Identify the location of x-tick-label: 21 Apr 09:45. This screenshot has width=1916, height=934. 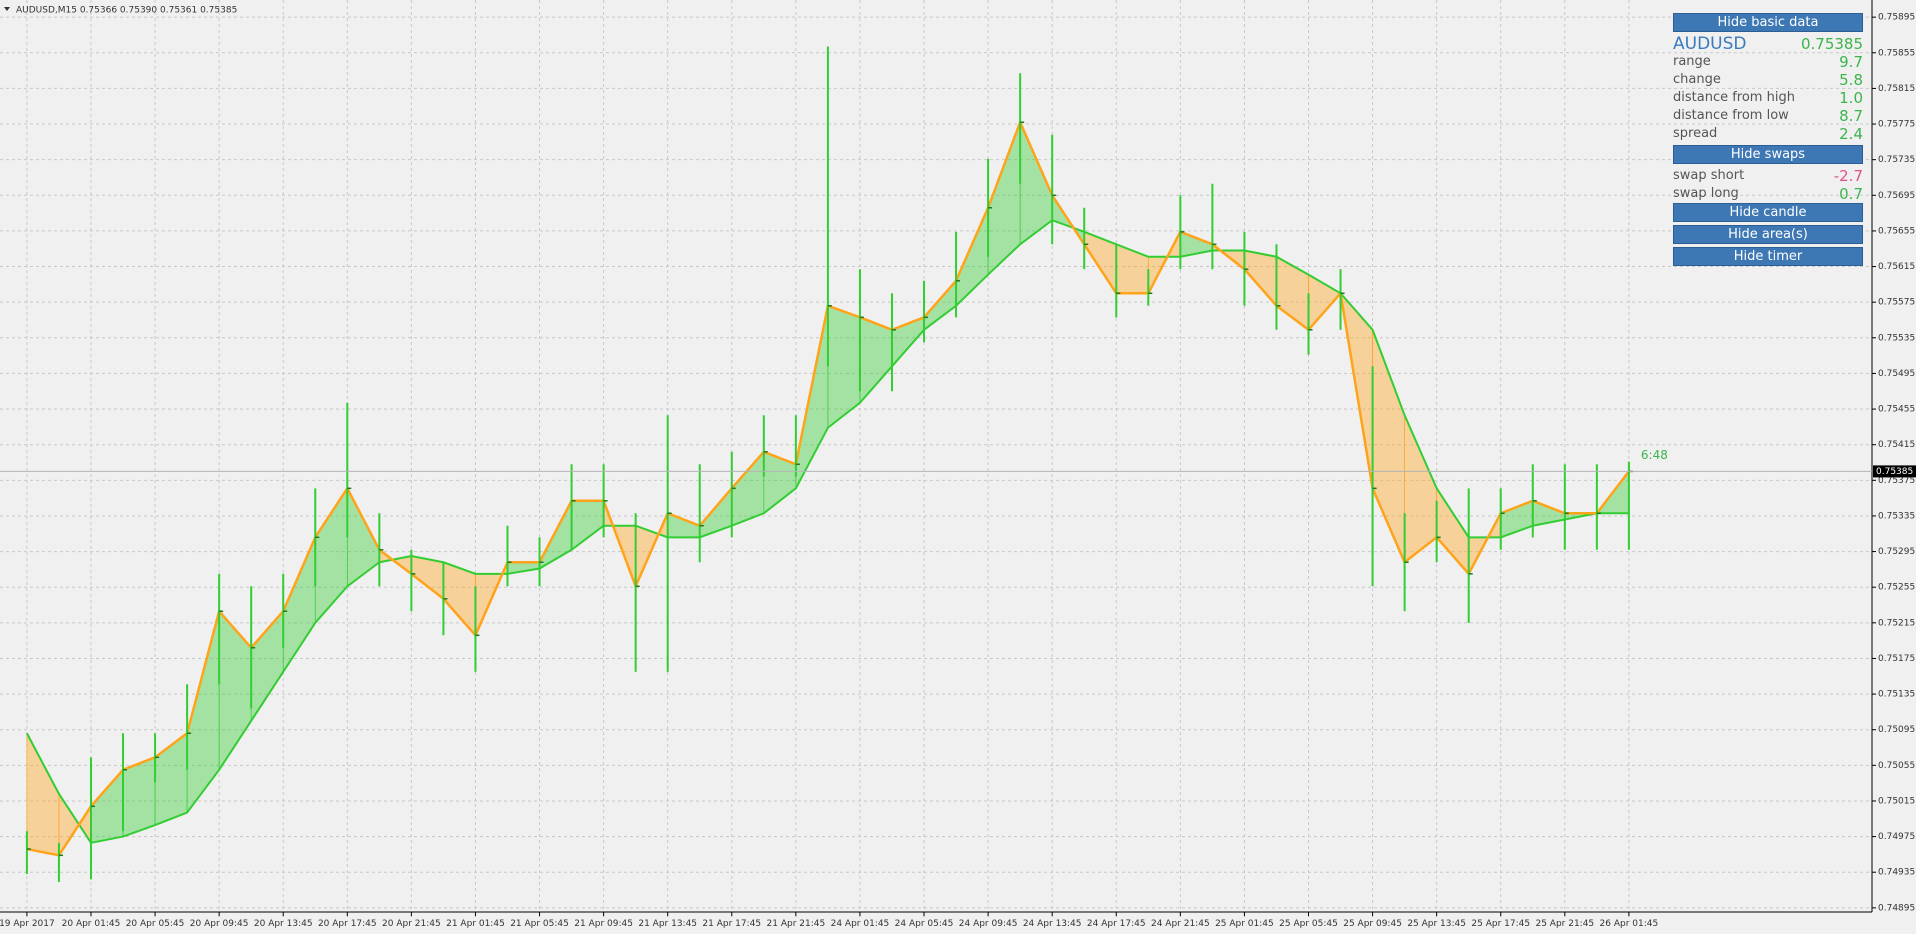
(603, 924).